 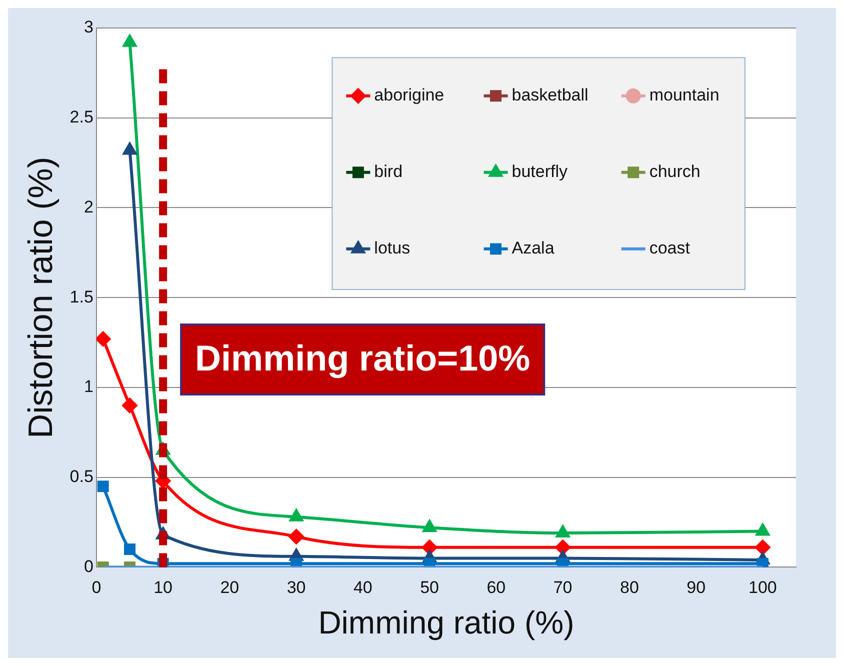 What do you see at coordinates (296, 588) in the screenshot?
I see `x-tick-label: 30` at bounding box center [296, 588].